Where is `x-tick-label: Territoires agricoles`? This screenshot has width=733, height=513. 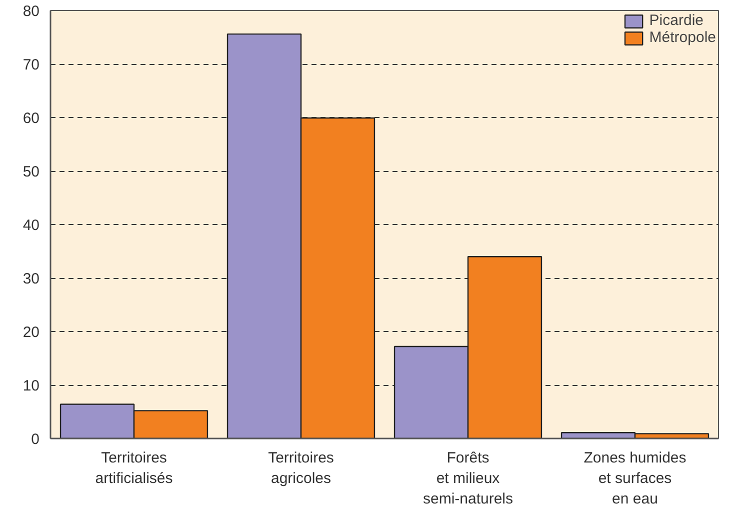 x-tick-label: Territoires agricoles is located at coordinates (301, 468).